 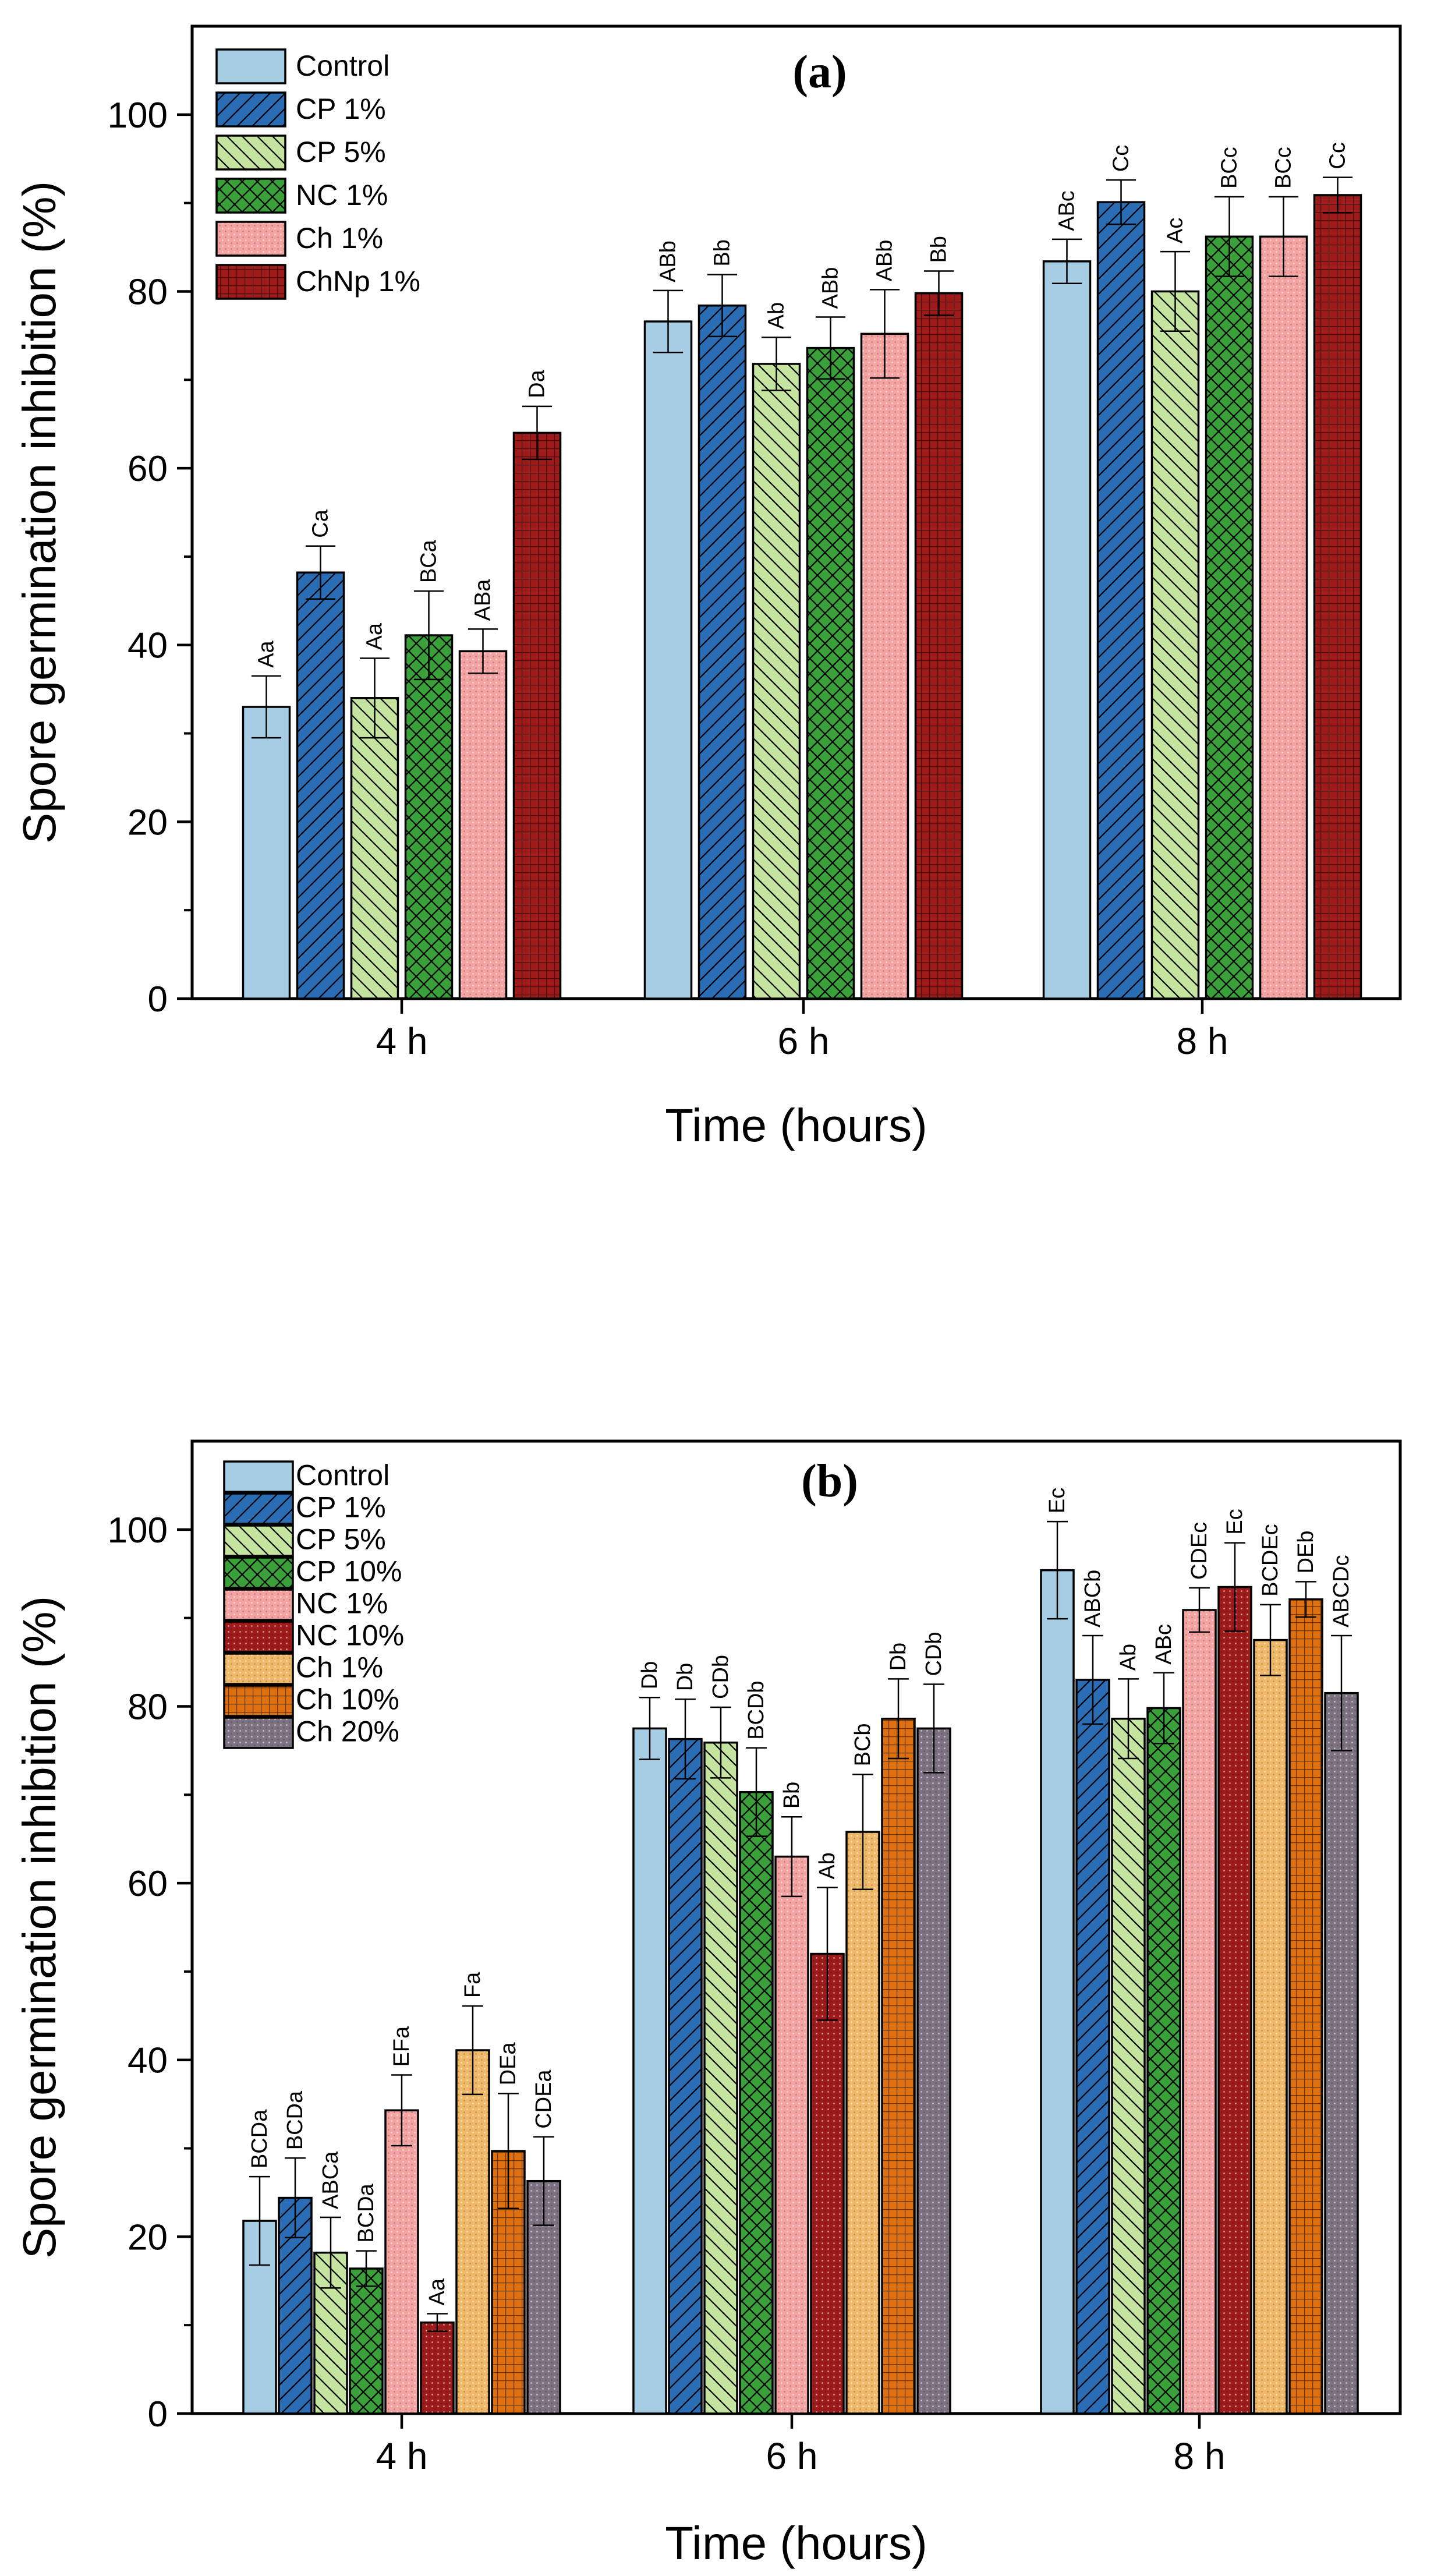 I want to click on series-cp-10-bar, so click(x=1163, y=2061).